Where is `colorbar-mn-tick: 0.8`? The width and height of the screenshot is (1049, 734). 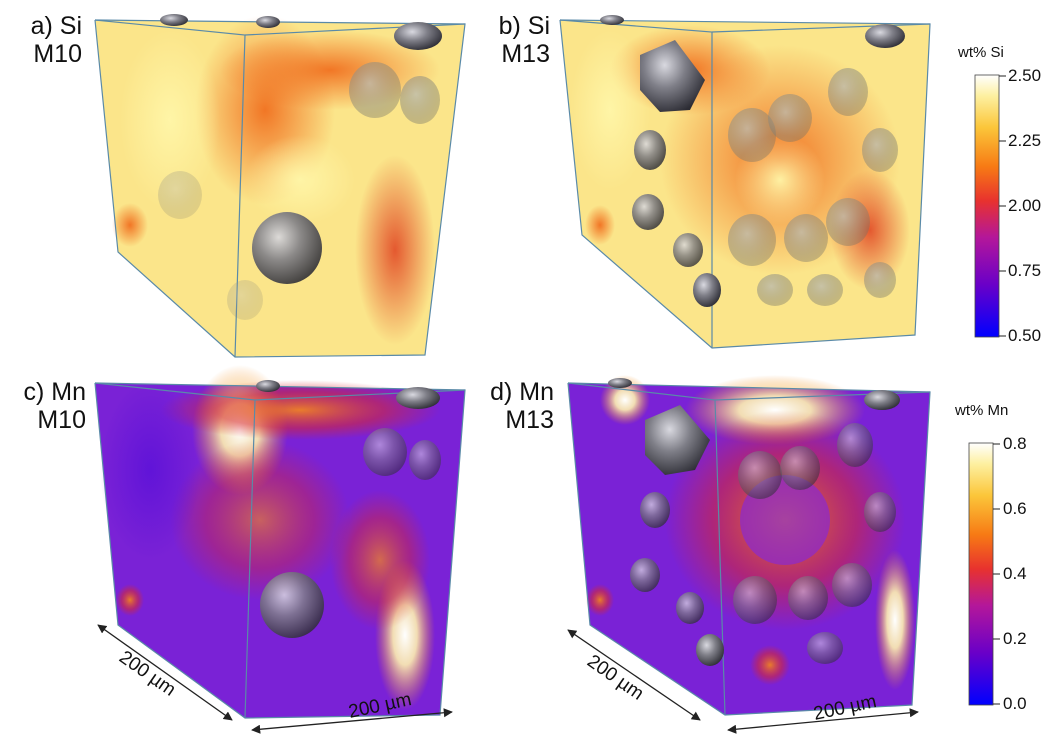 colorbar-mn-tick: 0.8 is located at coordinates (1015, 443).